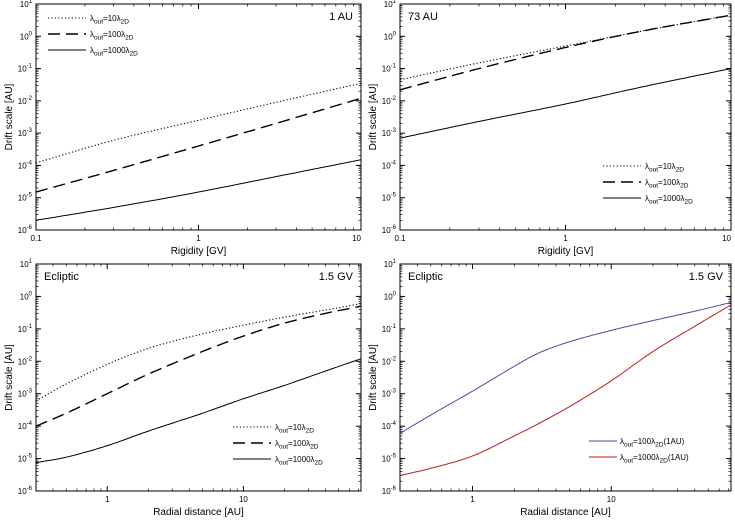 The height and width of the screenshot is (520, 735). I want to click on legend-label: λout=100λ2D(1AU), so click(652, 443).